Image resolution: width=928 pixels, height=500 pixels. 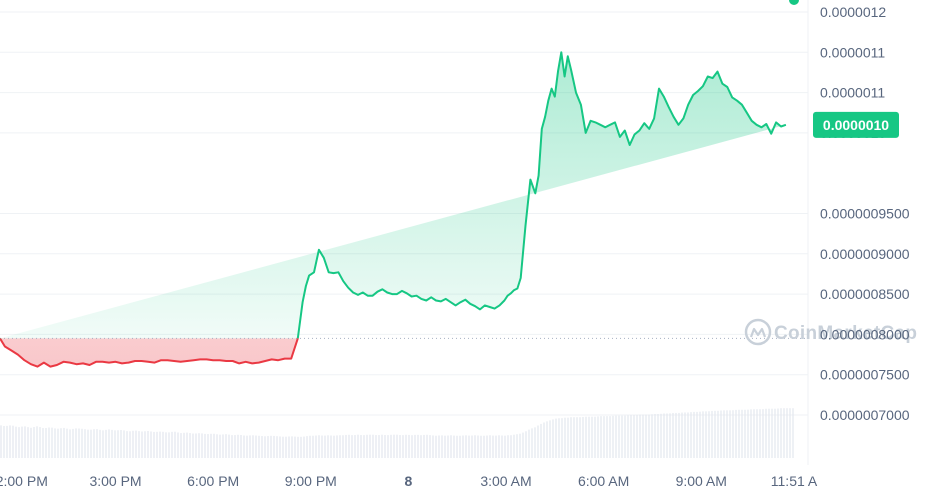 I want to click on y-tick-label: 0.0000009500, so click(x=865, y=214).